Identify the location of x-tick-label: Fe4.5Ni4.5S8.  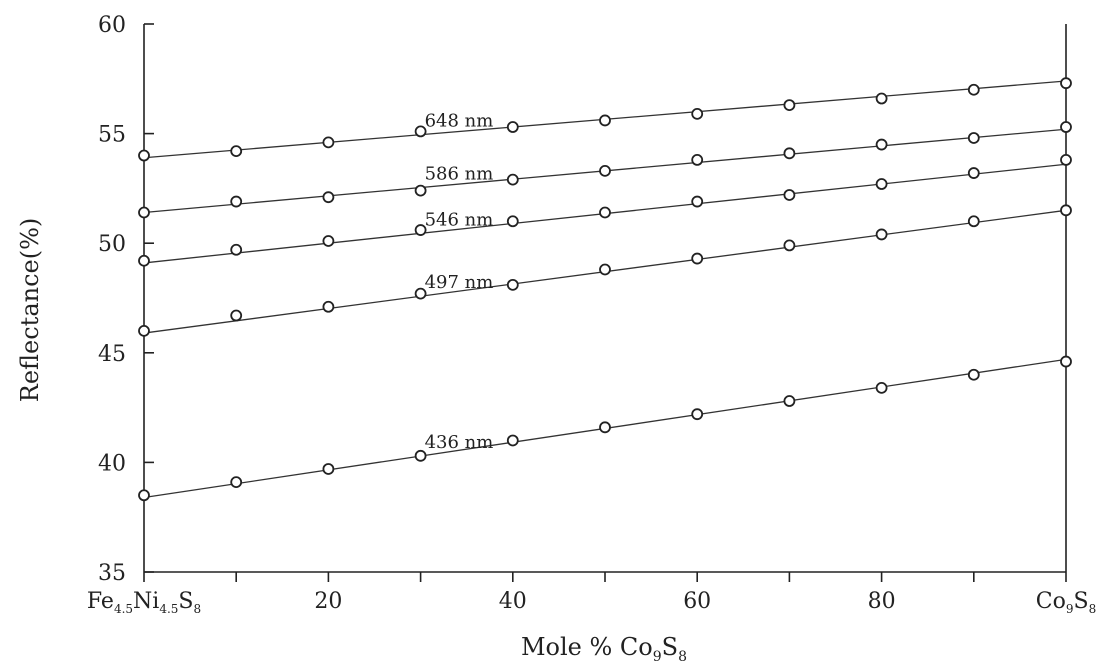
(144, 602).